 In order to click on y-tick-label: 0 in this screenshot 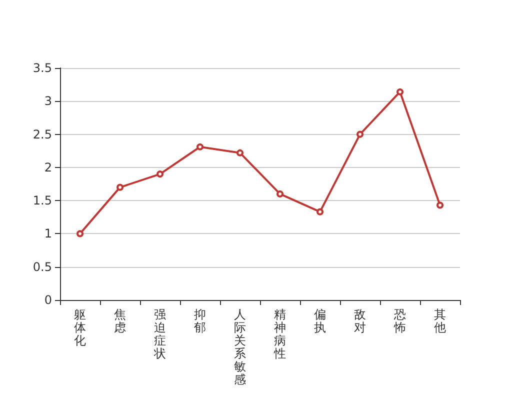, I will do `click(48, 300)`.